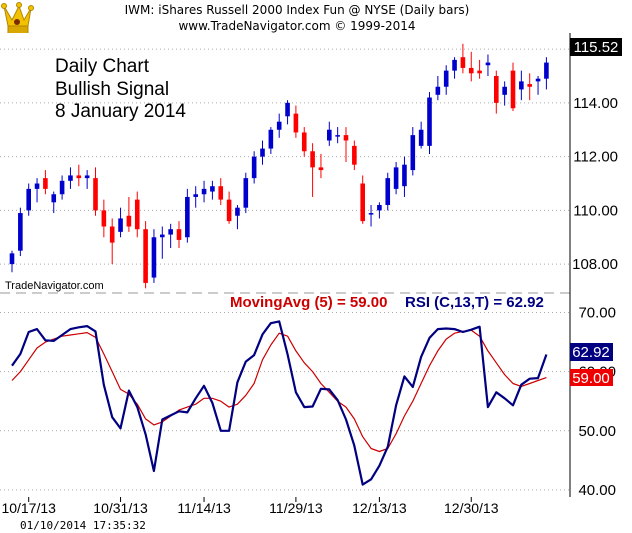 Image resolution: width=632 pixels, height=533 pixels. What do you see at coordinates (296, 508) in the screenshot?
I see `x-tick-label: 11/29/13` at bounding box center [296, 508].